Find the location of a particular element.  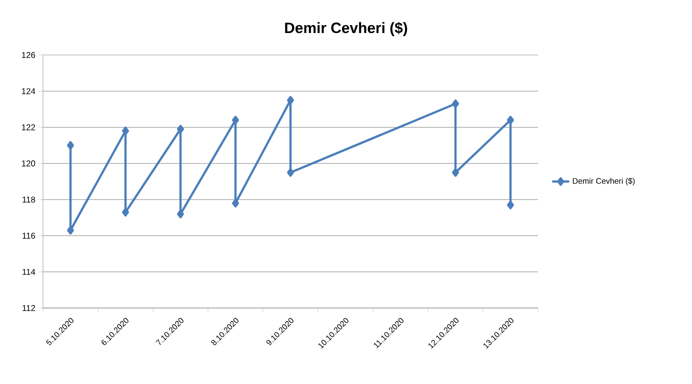

y-tick-label: 116 is located at coordinates (29, 235).